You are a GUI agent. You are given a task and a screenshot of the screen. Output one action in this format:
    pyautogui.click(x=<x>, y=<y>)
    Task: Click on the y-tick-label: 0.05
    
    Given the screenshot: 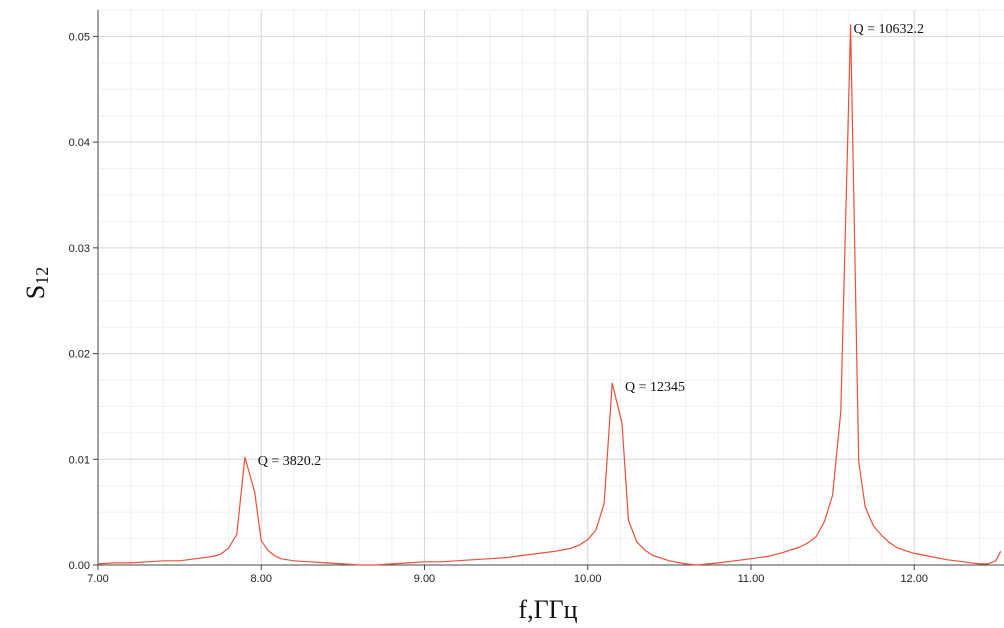 What is the action you would take?
    pyautogui.click(x=79, y=37)
    